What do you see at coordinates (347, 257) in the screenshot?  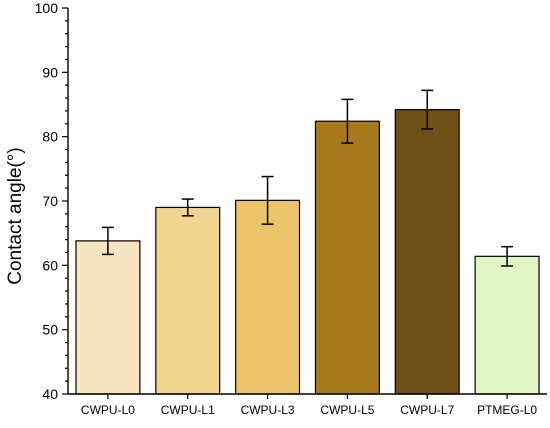 I see `bar-cwpu-l5` at bounding box center [347, 257].